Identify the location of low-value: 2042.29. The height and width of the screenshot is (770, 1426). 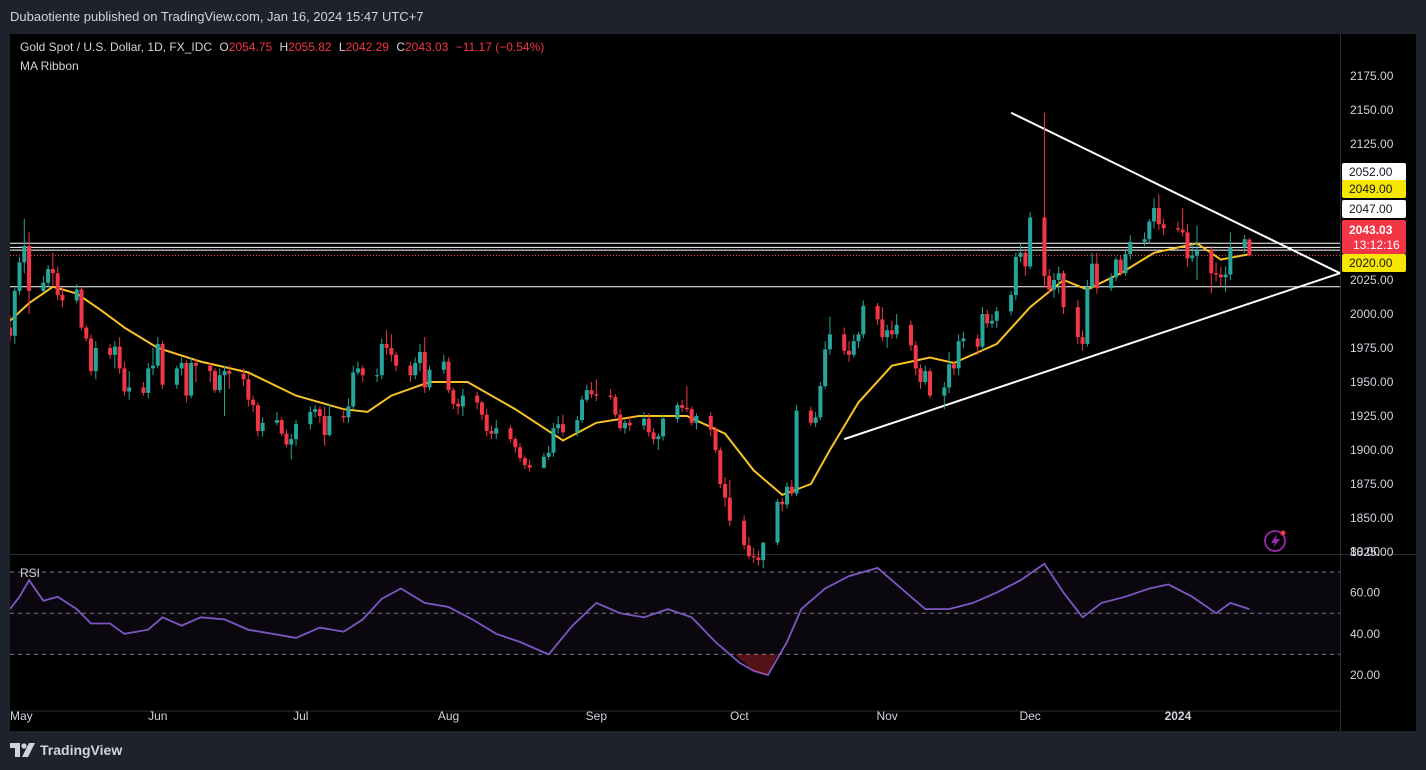
(367, 47).